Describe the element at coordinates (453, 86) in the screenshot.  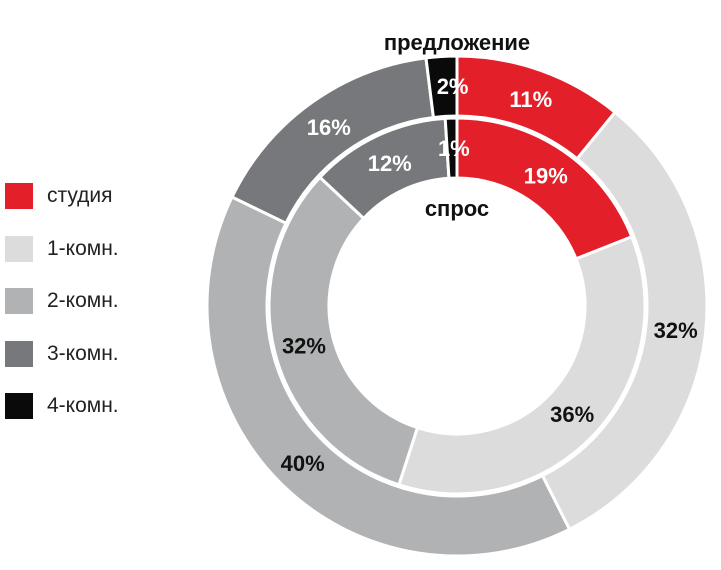
I see `outer-data-label-4: 2%` at that location.